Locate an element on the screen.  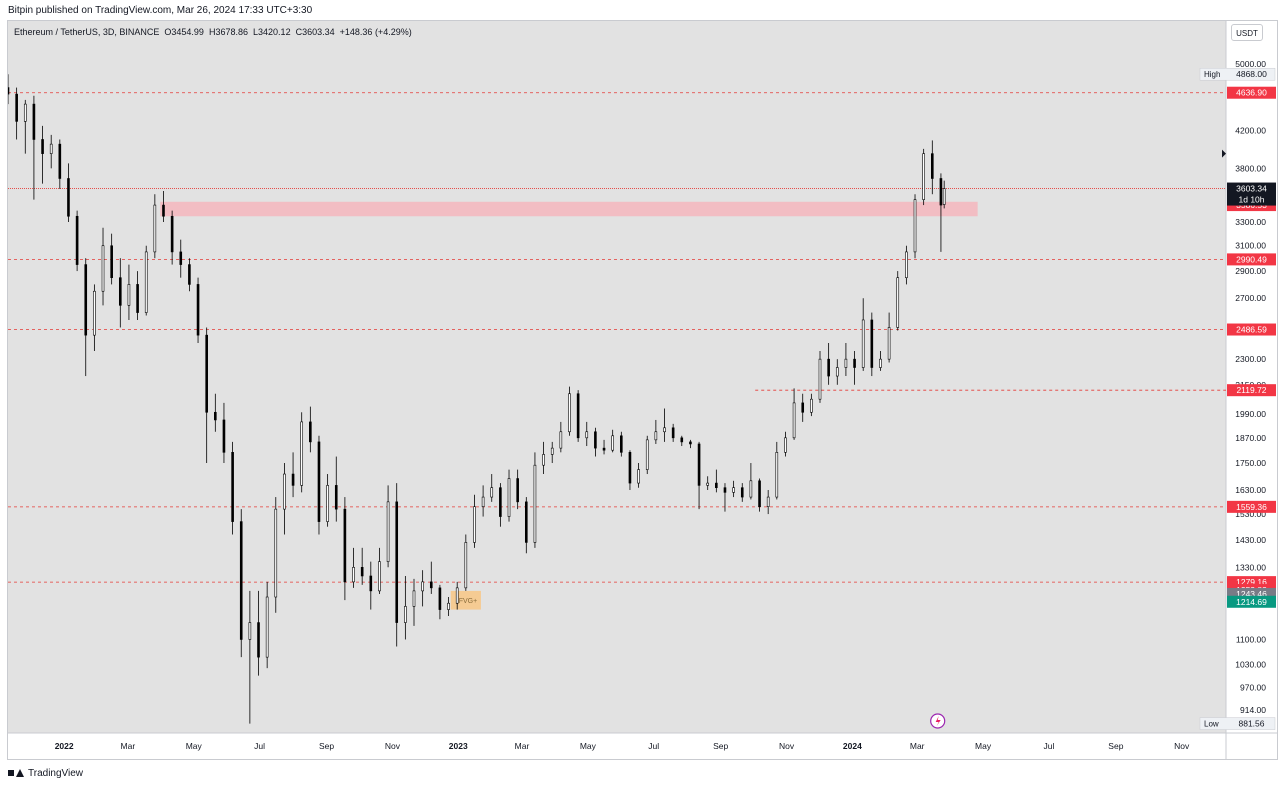
y-tick-label: 1870.00 is located at coordinates (1250, 438).